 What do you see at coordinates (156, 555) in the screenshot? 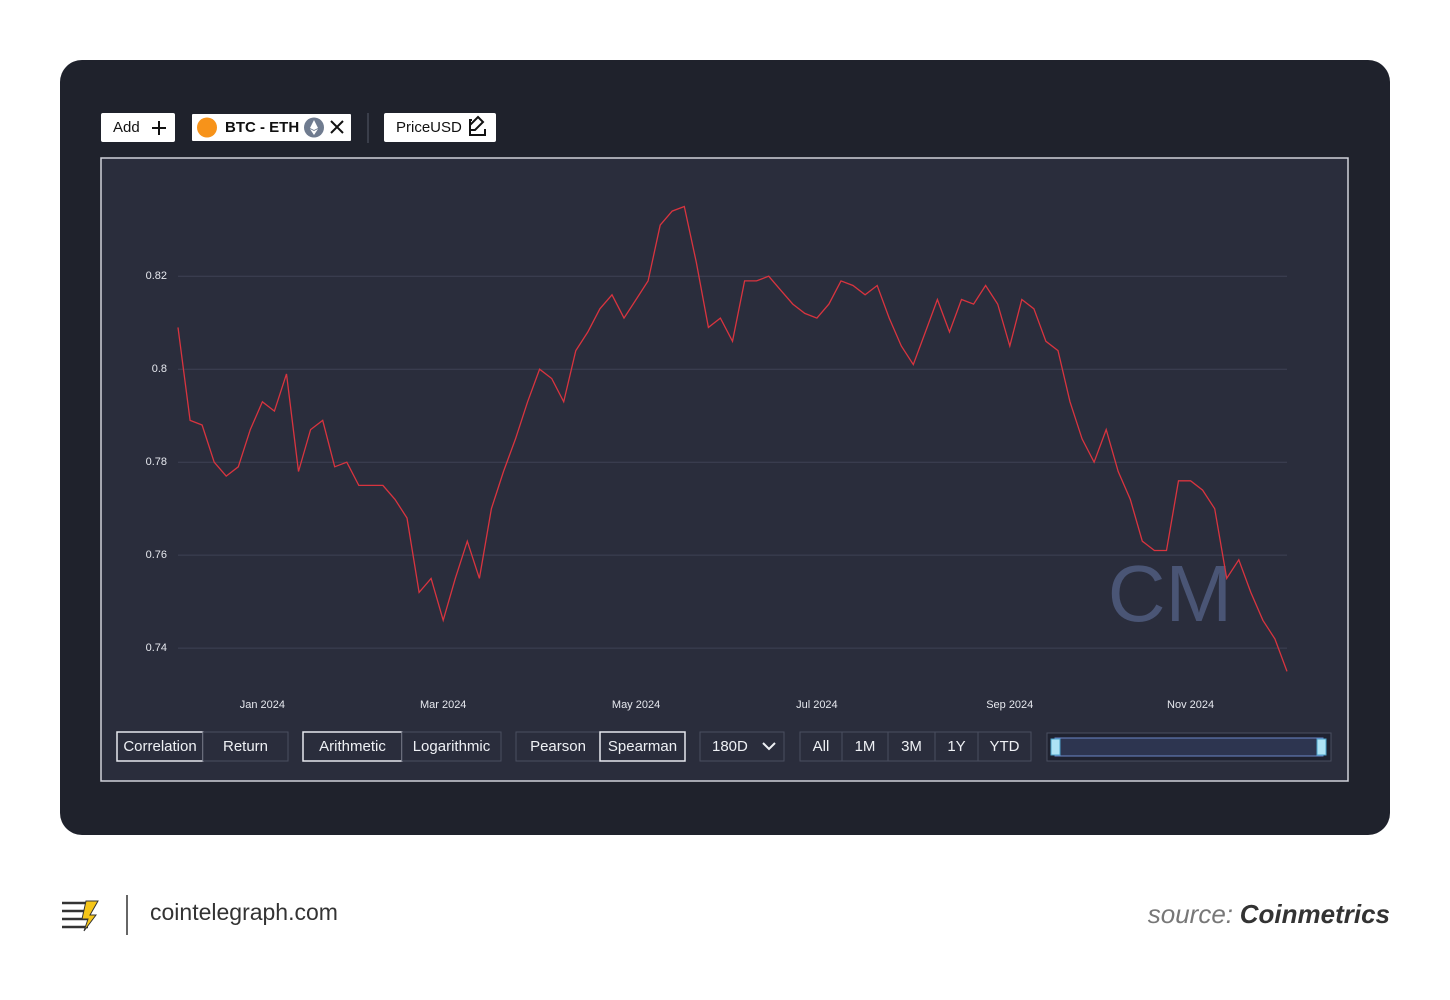
I see `y-tick-label: 0.76` at bounding box center [156, 555].